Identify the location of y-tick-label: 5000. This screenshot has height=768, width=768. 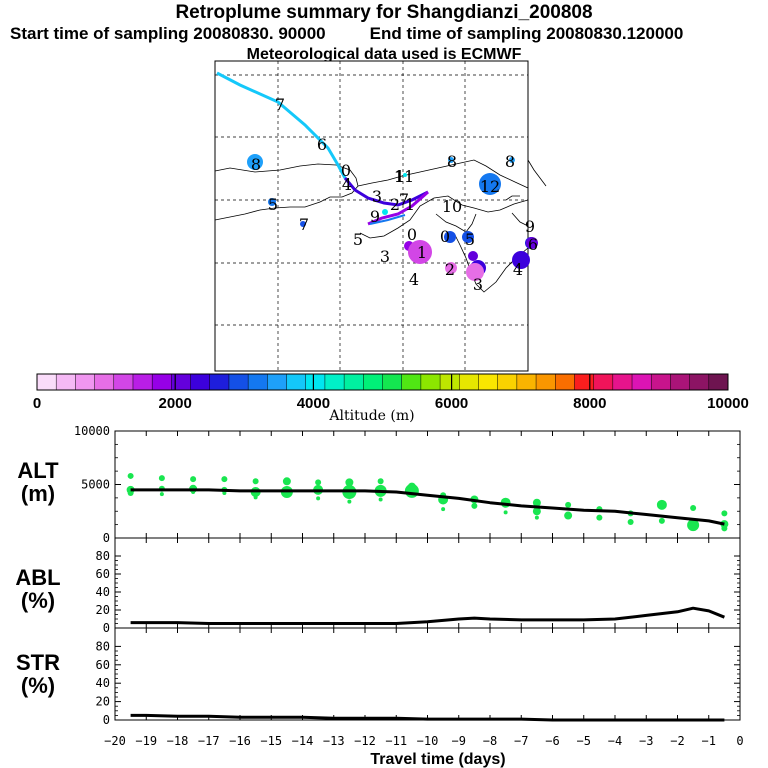
(95, 485).